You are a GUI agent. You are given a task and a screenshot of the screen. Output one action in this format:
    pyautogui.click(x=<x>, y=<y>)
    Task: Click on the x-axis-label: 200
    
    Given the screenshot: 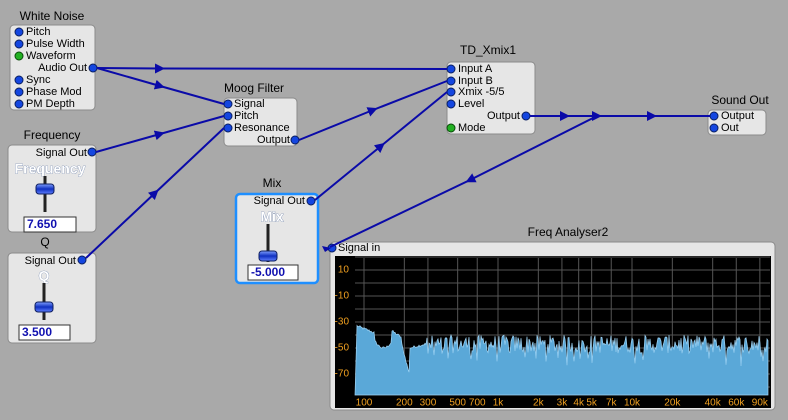 What is the action you would take?
    pyautogui.click(x=404, y=403)
    